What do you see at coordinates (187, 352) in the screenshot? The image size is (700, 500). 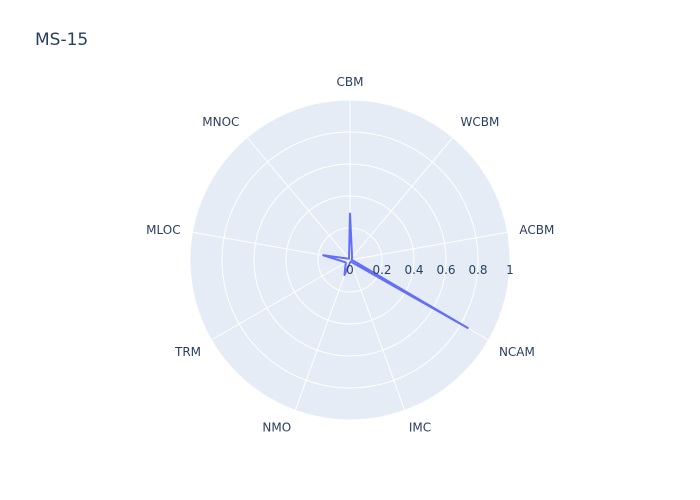 I see `angular-axis-label: TRM` at bounding box center [187, 352].